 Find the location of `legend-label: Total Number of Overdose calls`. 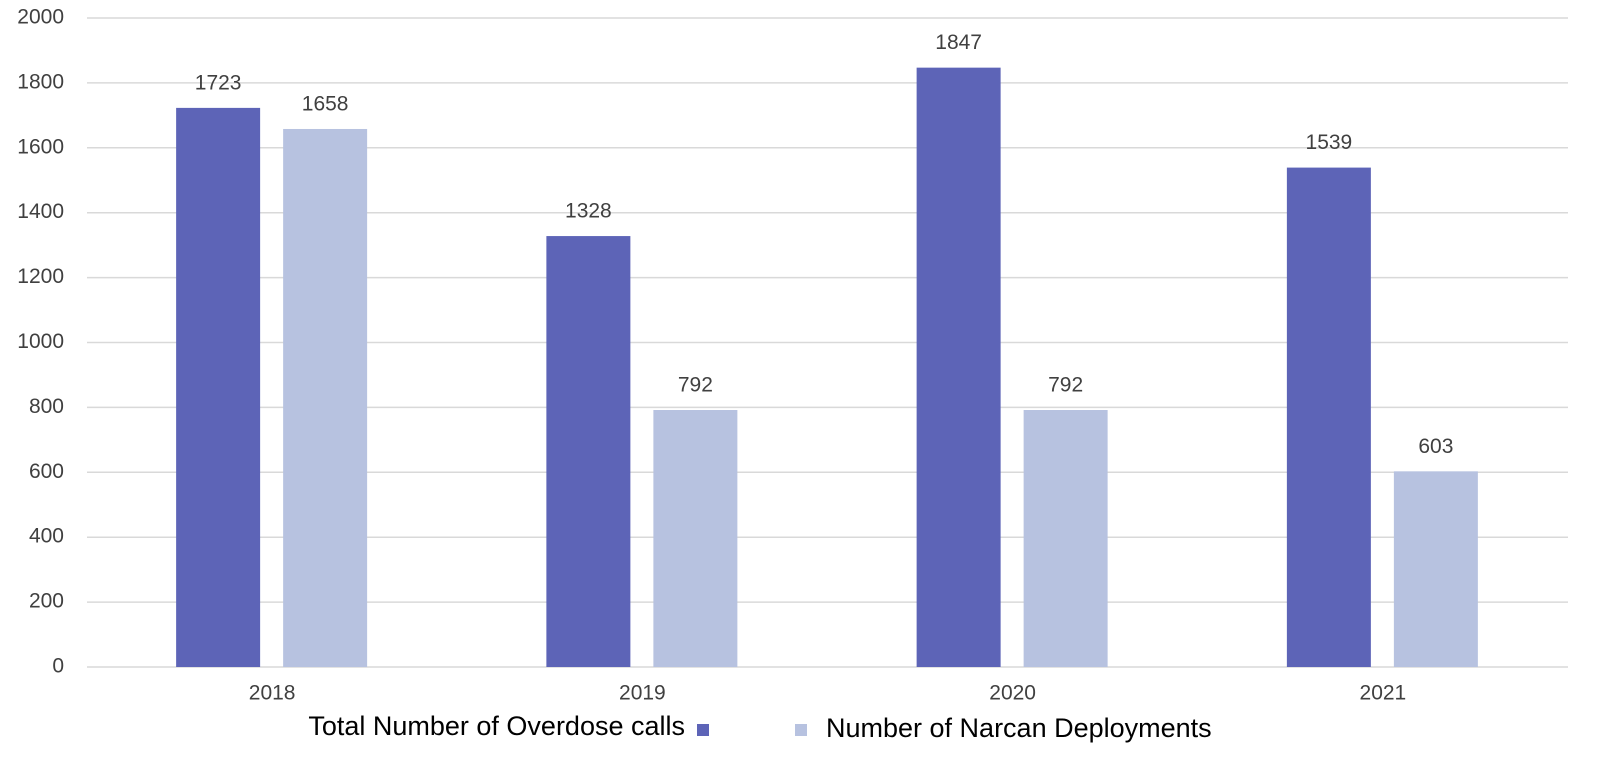

legend-label: Total Number of Overdose calls is located at coordinates (496, 726).